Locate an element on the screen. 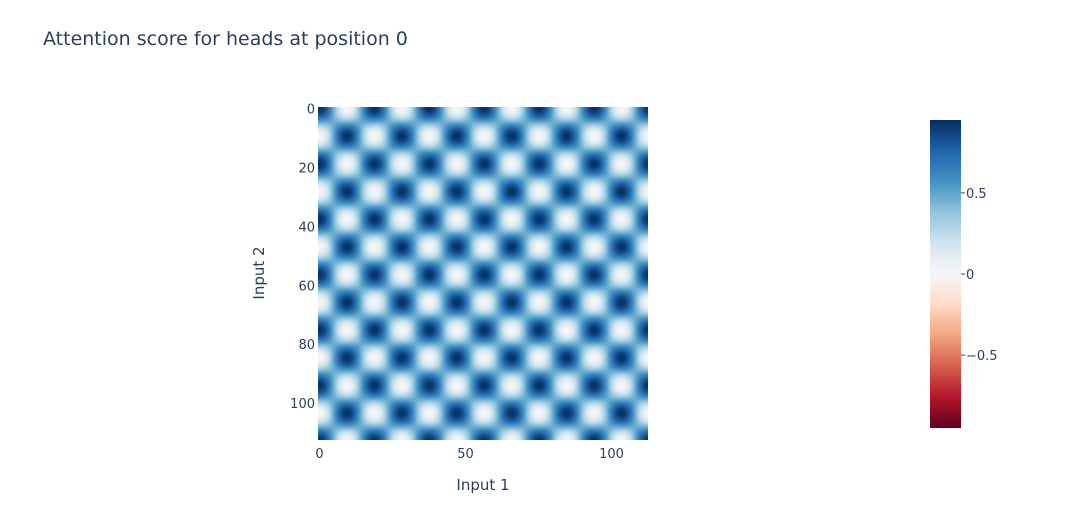  y-tick-label: 100 is located at coordinates (302, 404).